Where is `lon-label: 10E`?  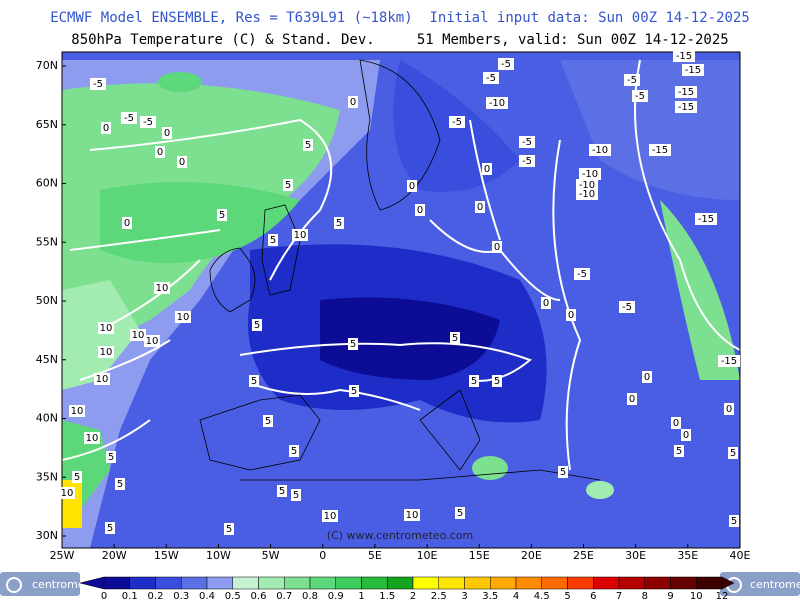 lon-label: 10E is located at coordinates (427, 555).